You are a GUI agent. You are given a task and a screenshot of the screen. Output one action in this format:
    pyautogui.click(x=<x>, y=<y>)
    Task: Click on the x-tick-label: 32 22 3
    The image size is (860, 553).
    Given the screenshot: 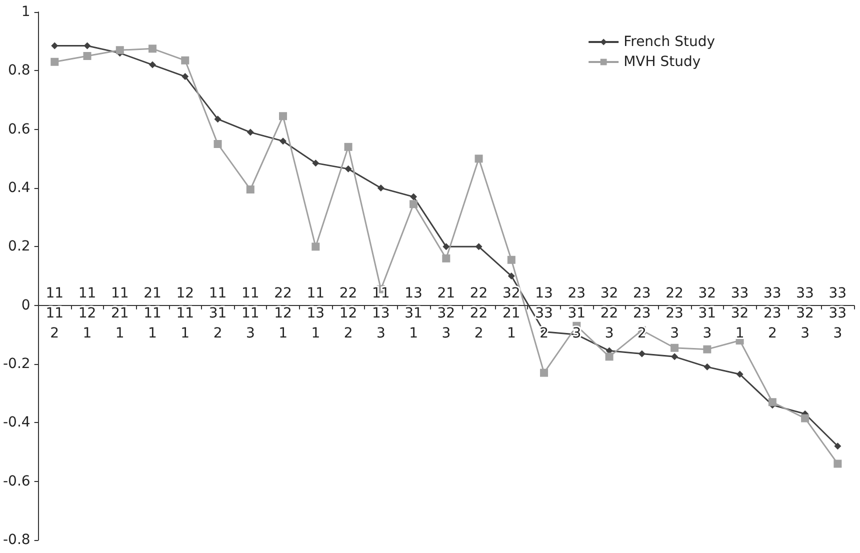 What is the action you would take?
    pyautogui.click(x=609, y=313)
    